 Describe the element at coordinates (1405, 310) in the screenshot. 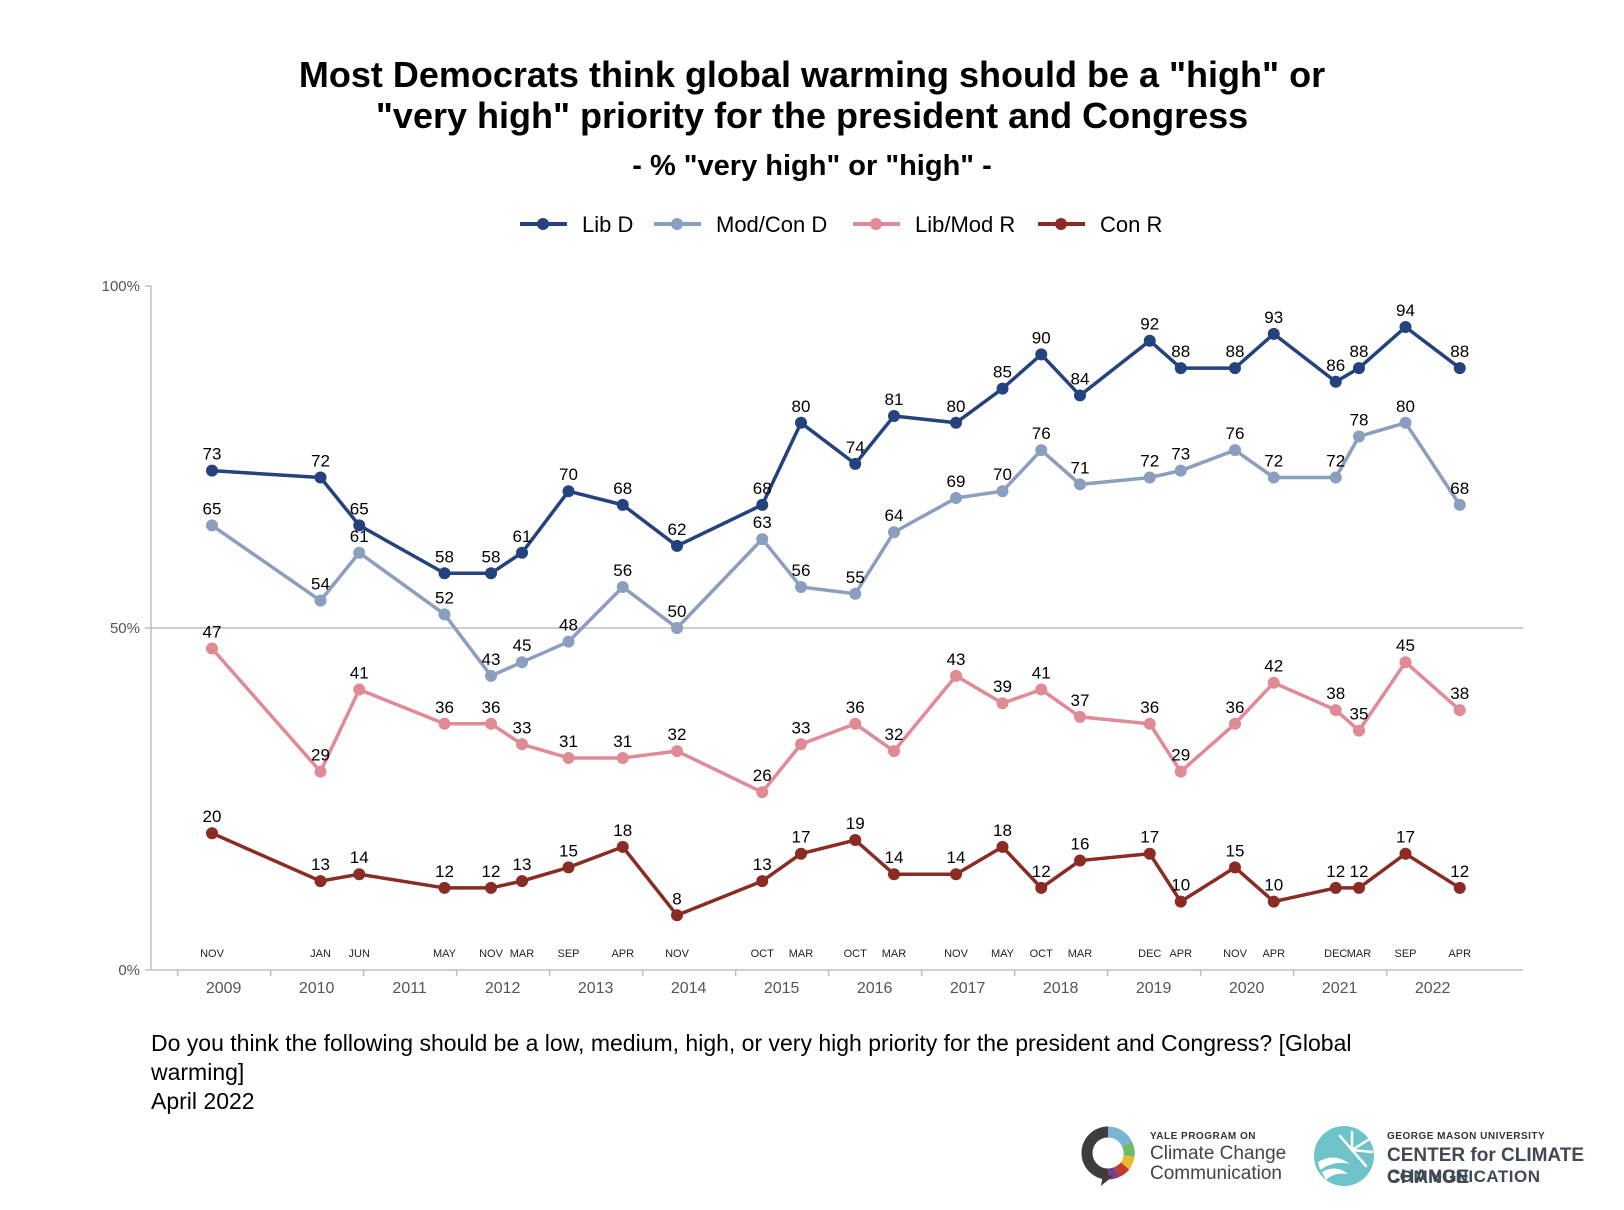

I see `data-label: 94` at that location.